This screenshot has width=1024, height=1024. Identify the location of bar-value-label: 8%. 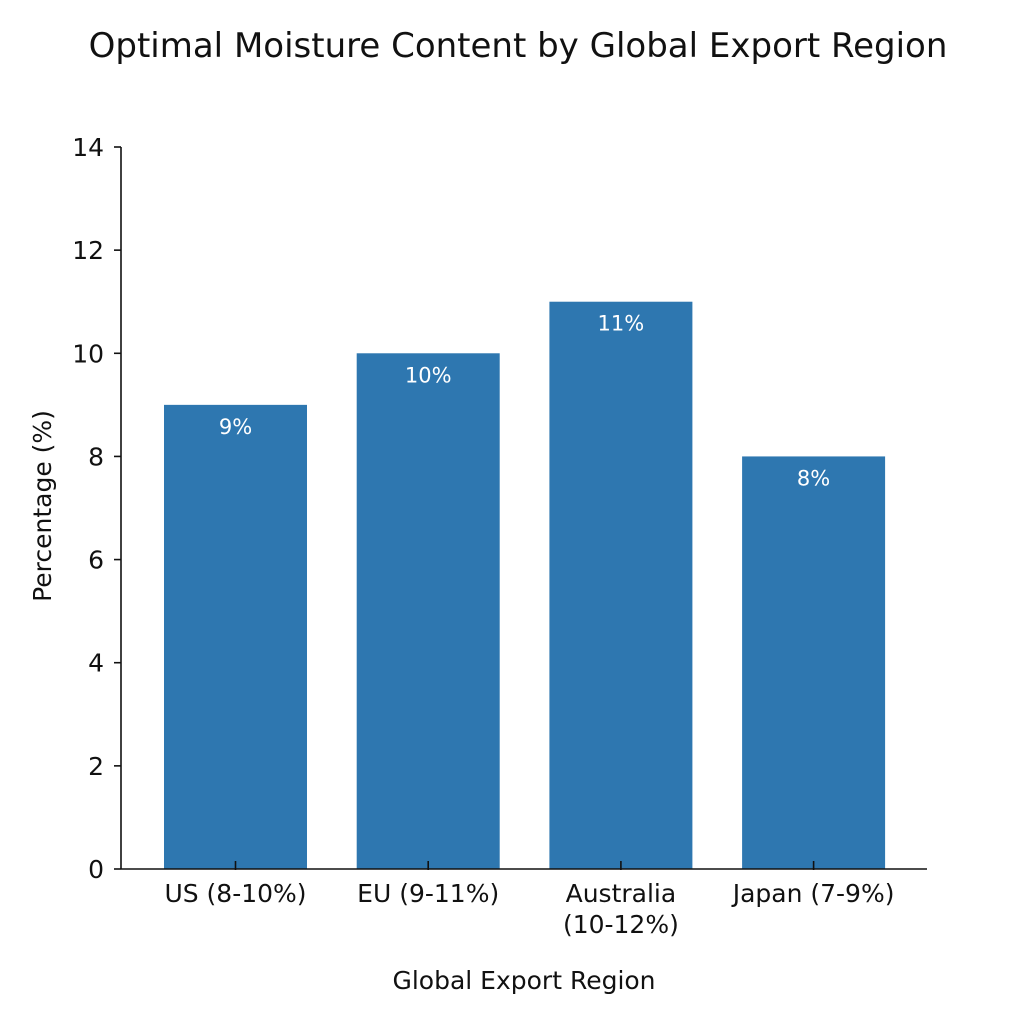
(813, 478).